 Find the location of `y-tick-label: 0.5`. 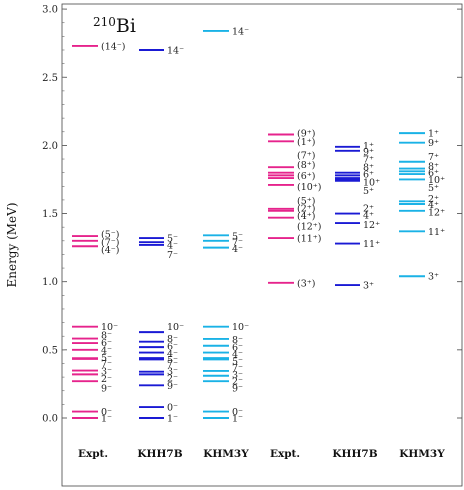

y-tick-label: 0.5 is located at coordinates (50, 350).